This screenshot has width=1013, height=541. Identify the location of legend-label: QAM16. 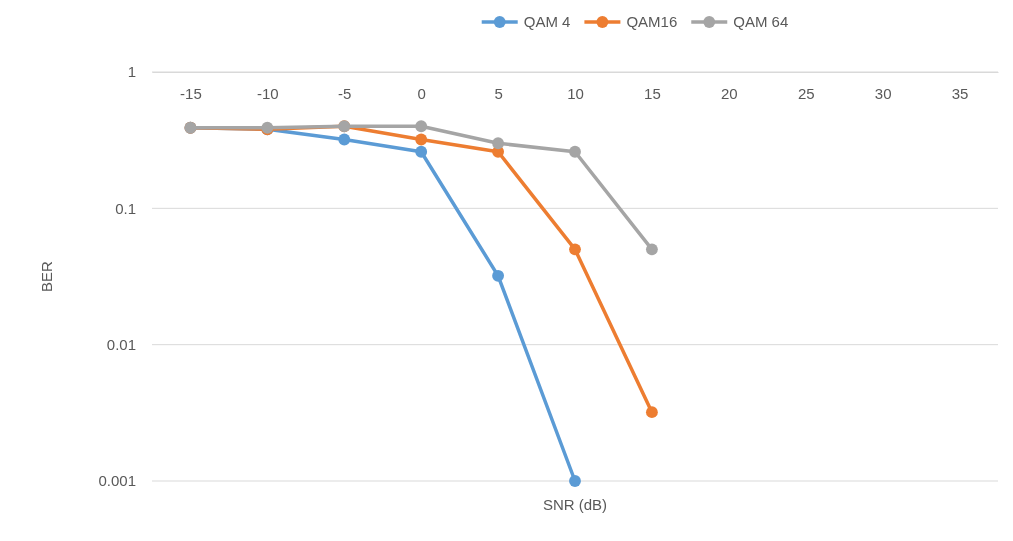
(652, 22).